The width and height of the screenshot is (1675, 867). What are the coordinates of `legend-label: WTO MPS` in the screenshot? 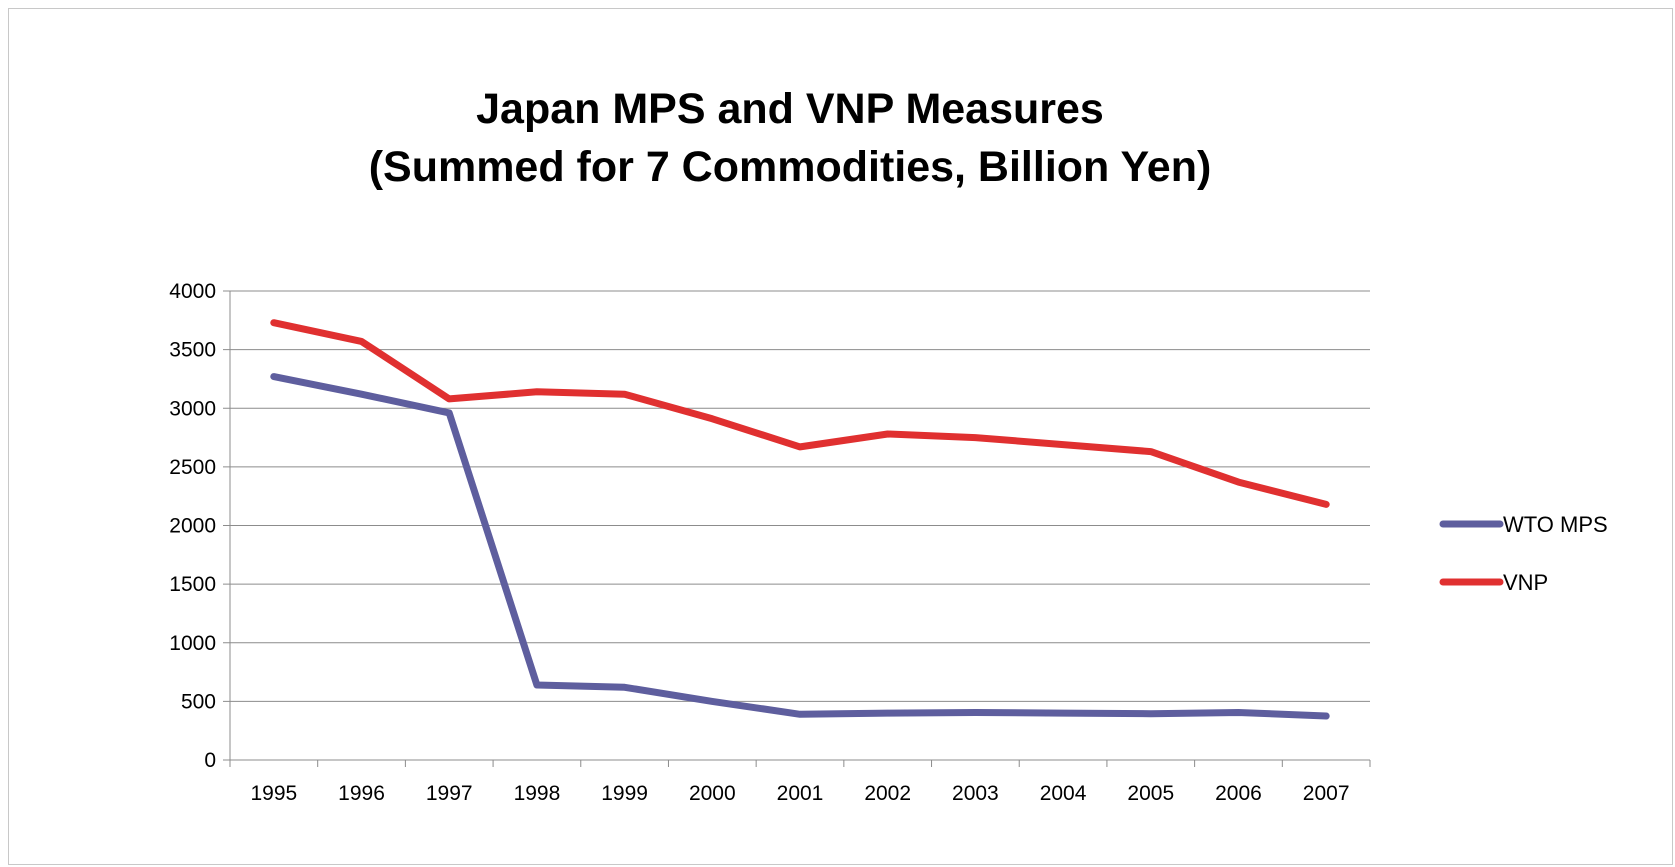 It's located at (1555, 524).